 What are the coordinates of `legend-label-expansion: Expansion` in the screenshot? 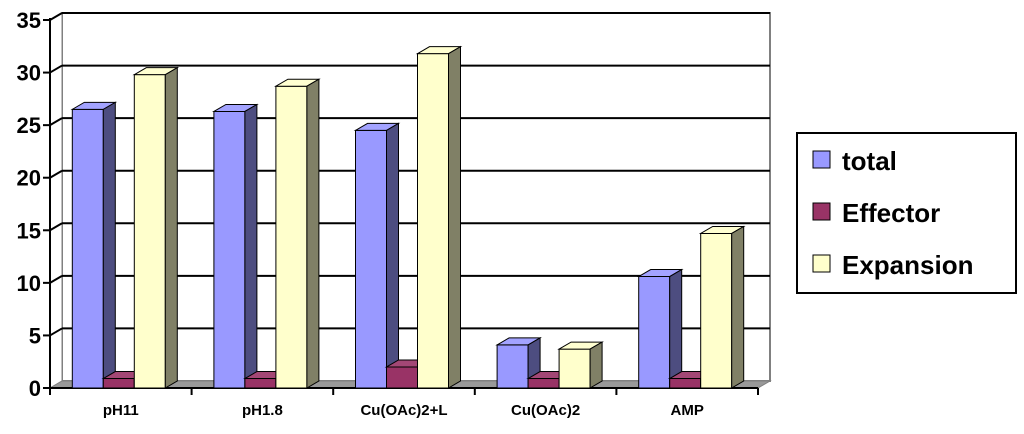 It's located at (907, 265).